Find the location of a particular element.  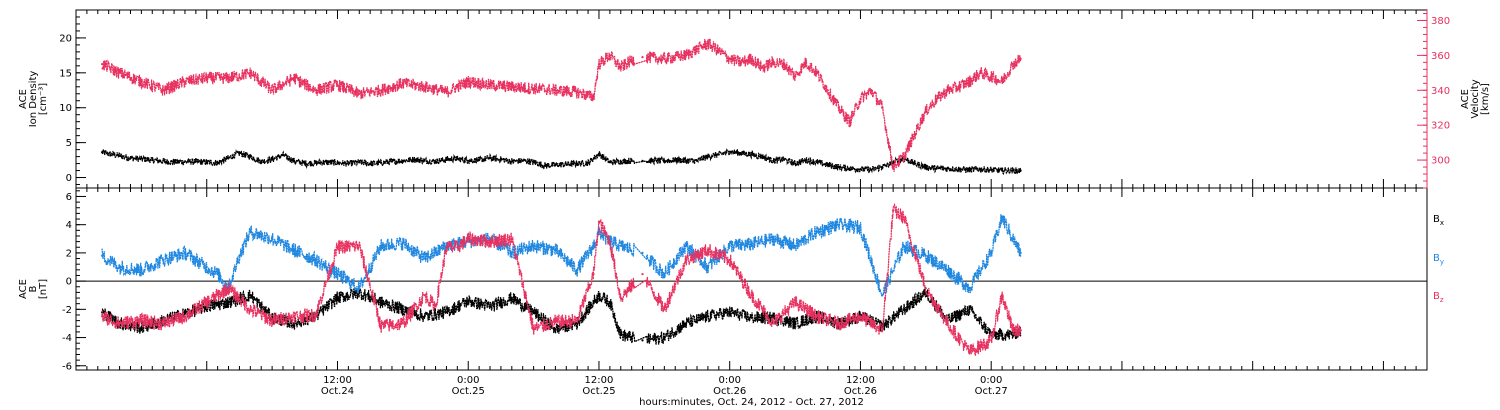

field-y-tick-label: -2 is located at coordinates (67, 310).